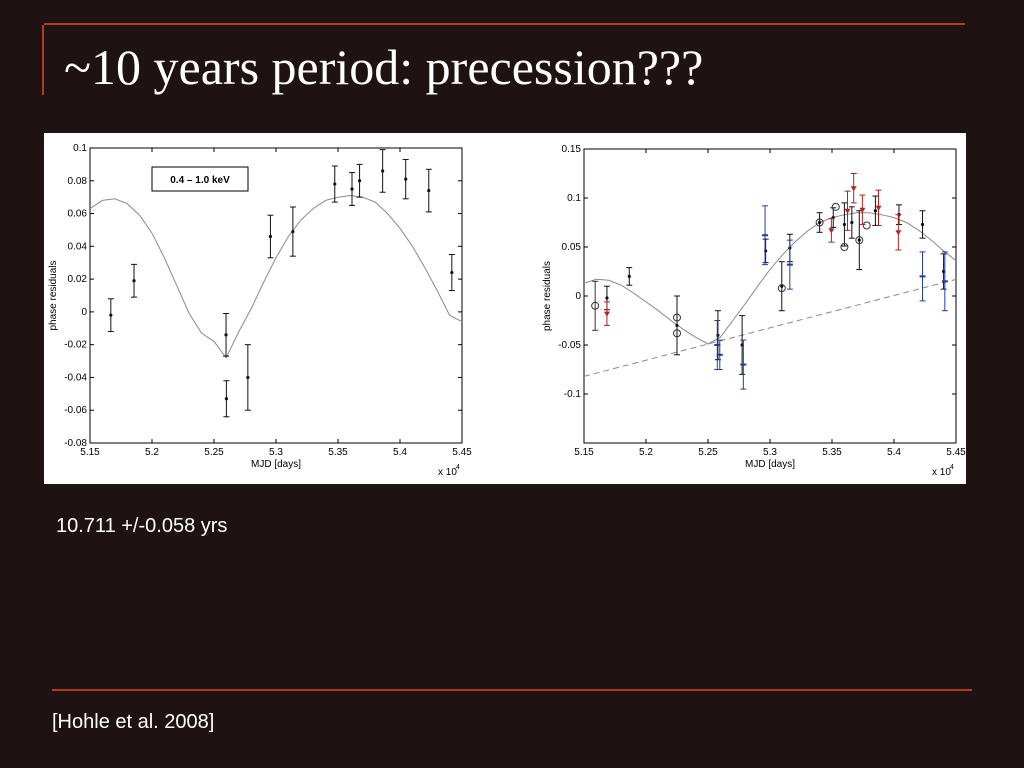 The image size is (1024, 768). I want to click on plot-frame, so click(770, 296).